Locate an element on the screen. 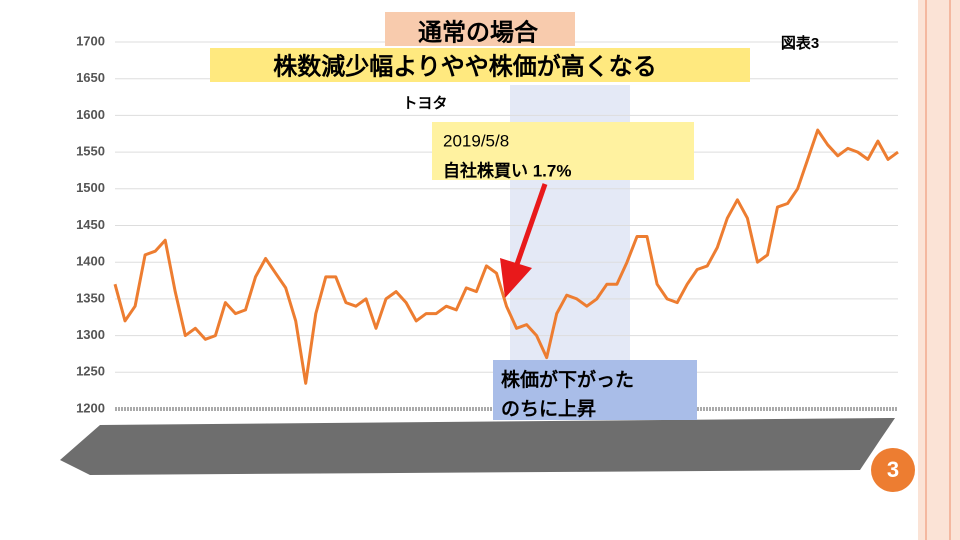 The image size is (960, 540). y-tick-label: 1550 is located at coordinates (90, 151).